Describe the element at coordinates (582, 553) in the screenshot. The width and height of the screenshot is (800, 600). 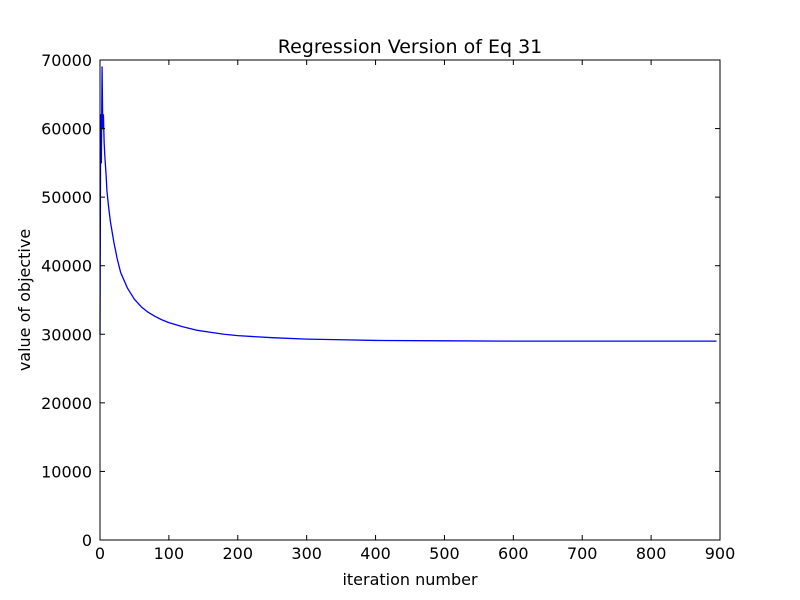
I see `x-tick-label: 700` at that location.